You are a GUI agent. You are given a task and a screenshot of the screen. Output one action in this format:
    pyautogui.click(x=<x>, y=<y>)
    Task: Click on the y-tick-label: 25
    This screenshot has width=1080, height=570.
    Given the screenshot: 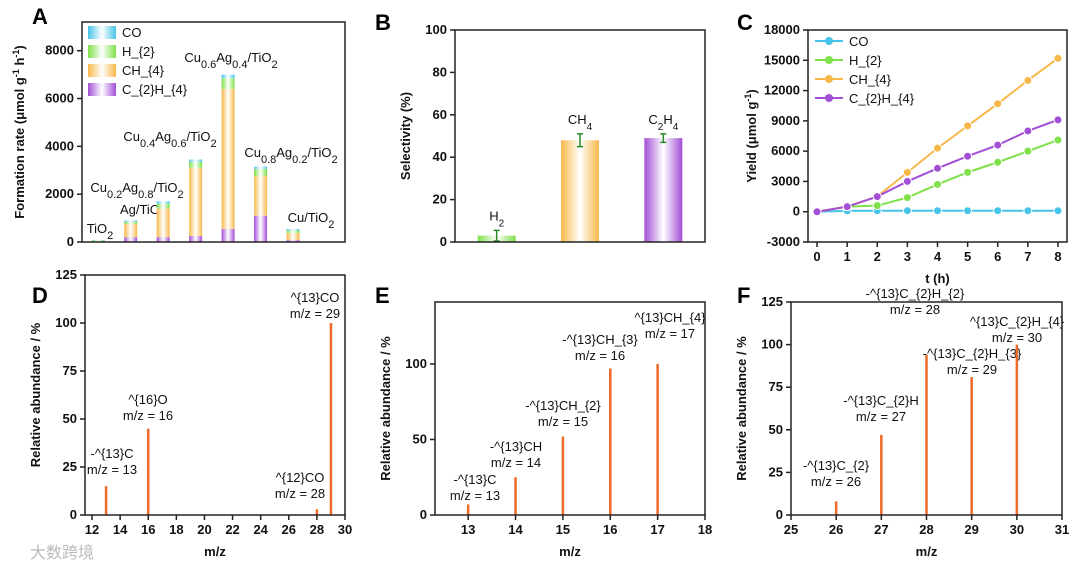 What is the action you would take?
    pyautogui.click(x=776, y=471)
    